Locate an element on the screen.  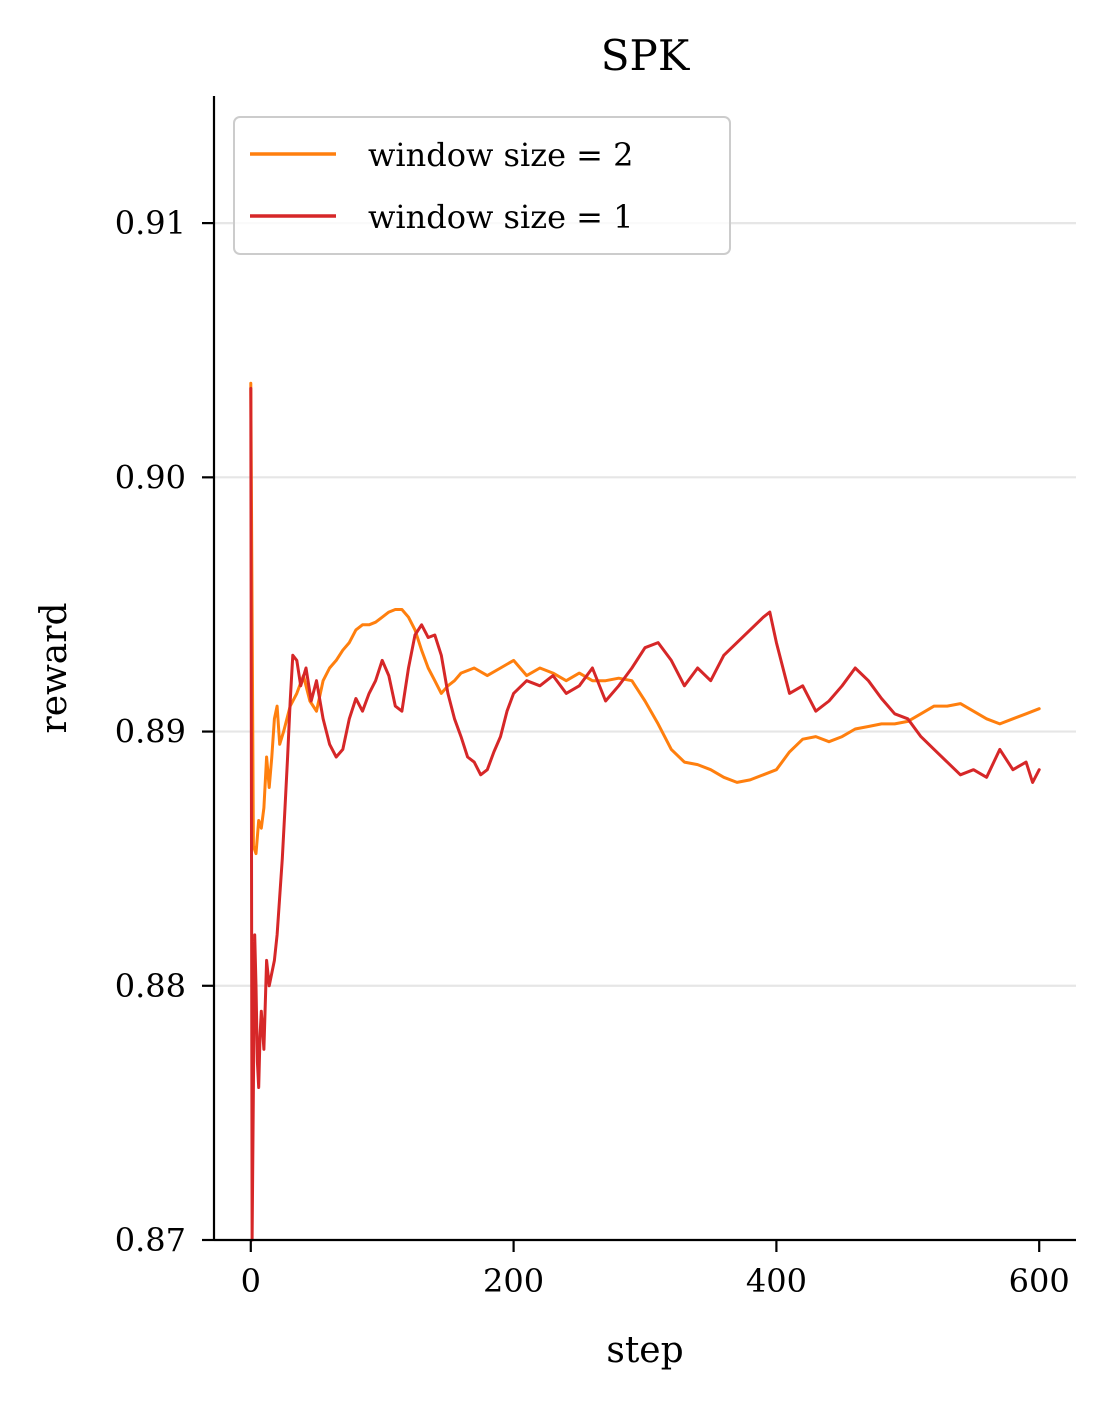
legend-box is located at coordinates (482, 185).